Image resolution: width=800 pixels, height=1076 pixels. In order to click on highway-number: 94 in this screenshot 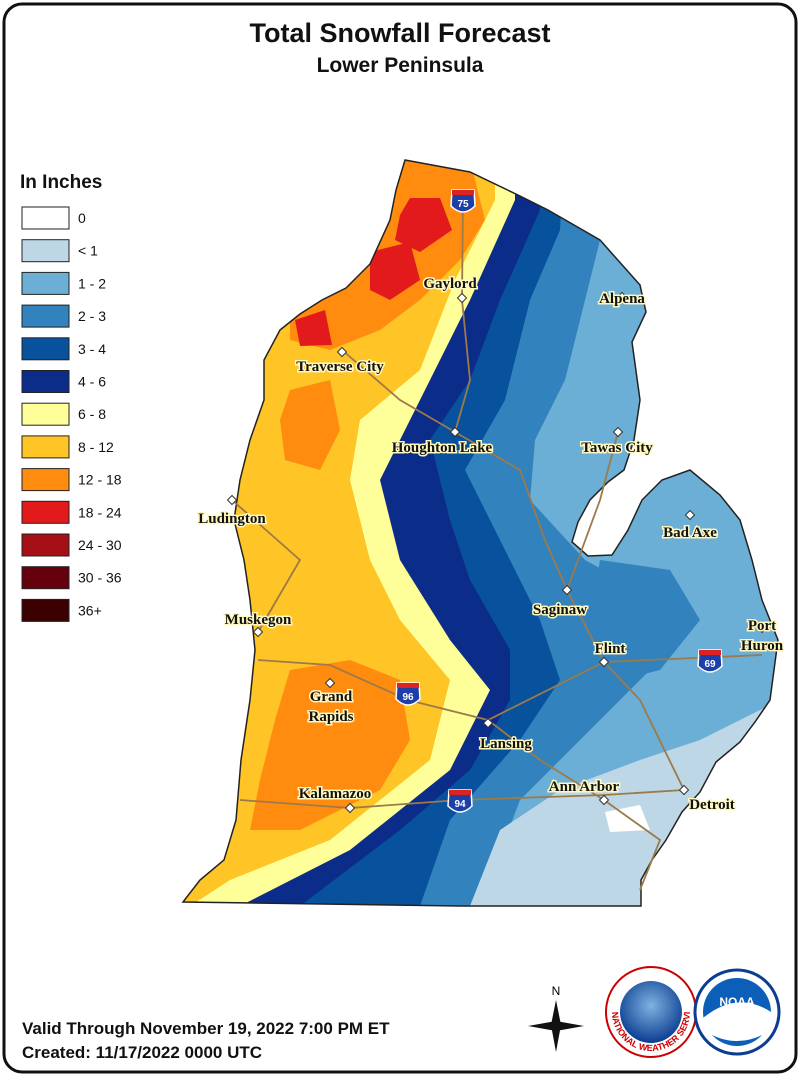, I will do `click(460, 804)`.